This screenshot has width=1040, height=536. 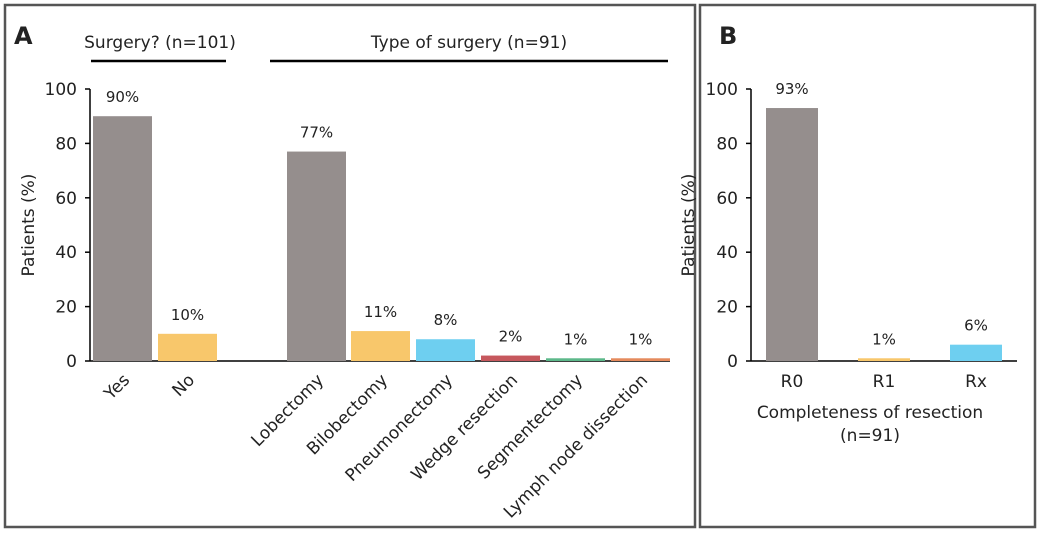 I want to click on panel-a-x-tick-label: Pneumonectomy, so click(x=399, y=427).